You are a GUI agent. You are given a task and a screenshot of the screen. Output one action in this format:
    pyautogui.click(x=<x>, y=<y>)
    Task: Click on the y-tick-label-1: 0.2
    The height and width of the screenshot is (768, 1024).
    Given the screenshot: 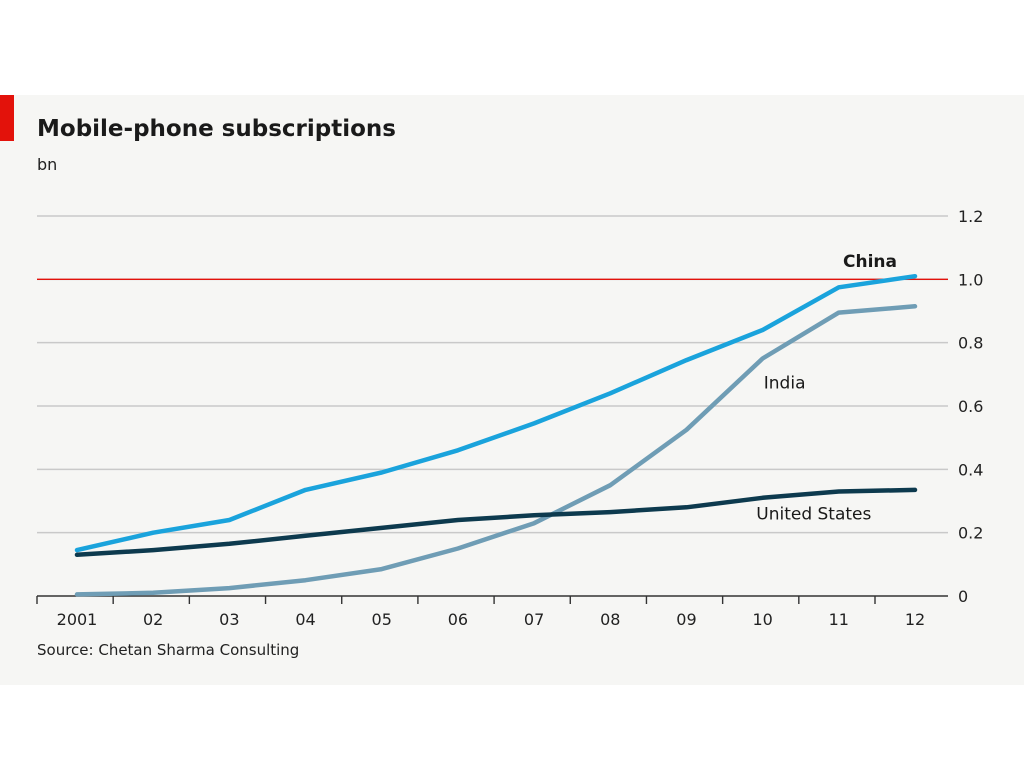 What is the action you would take?
    pyautogui.click(x=970, y=533)
    